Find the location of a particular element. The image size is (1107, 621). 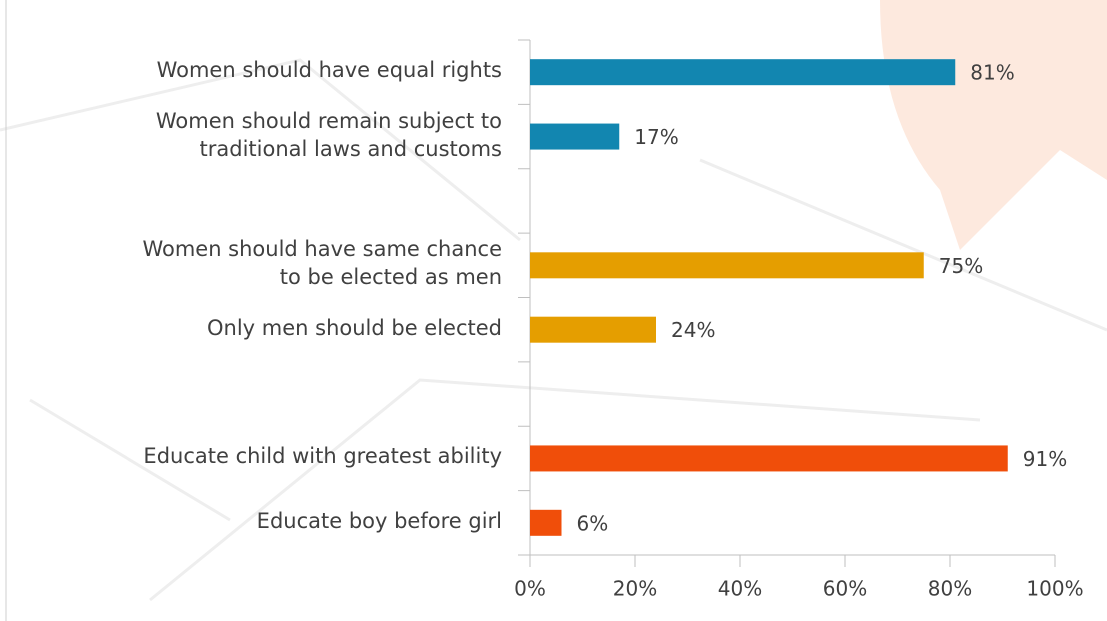

x-tick-label: 0% is located at coordinates (530, 589).